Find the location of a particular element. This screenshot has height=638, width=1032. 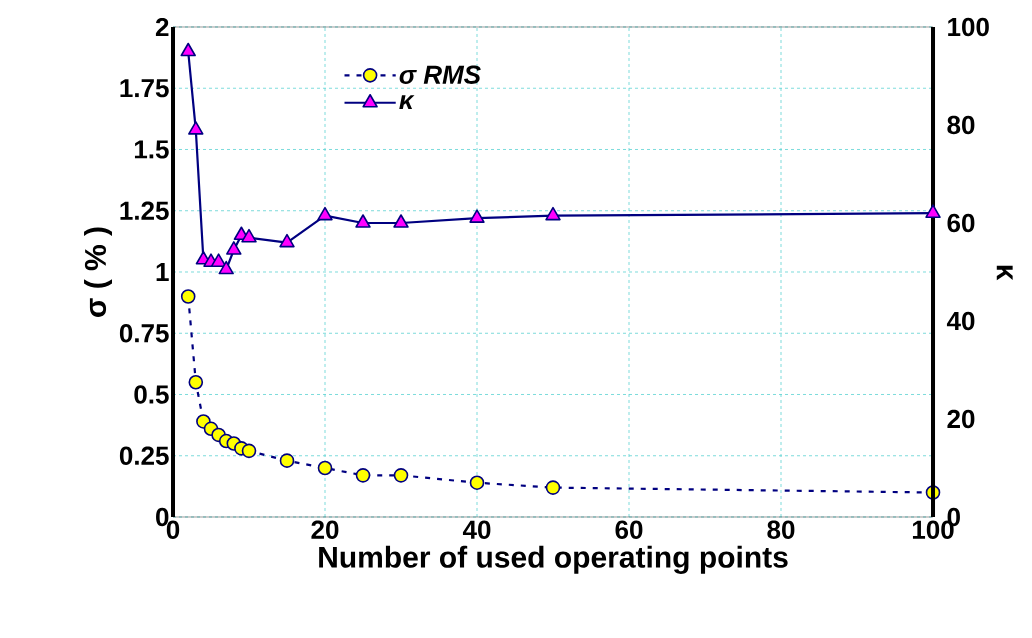

y2-tick-label: 60 is located at coordinates (961, 223).